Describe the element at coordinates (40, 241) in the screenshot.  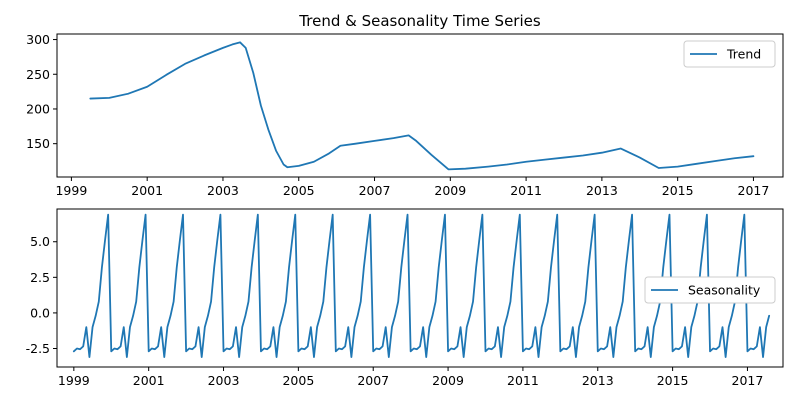
I see `y-tick-label: 5.0` at that location.